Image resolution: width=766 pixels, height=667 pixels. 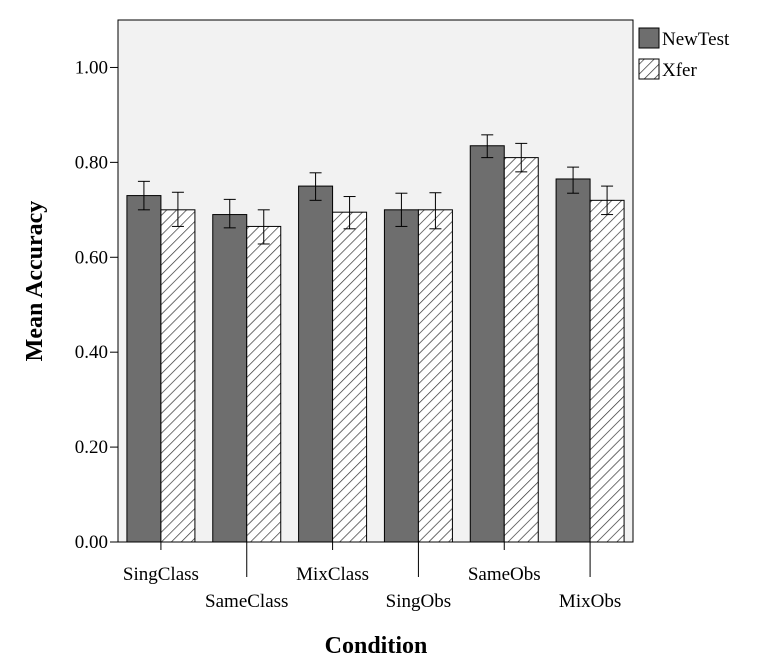 What do you see at coordinates (332, 574) in the screenshot?
I see `x-category-label: MixClass` at bounding box center [332, 574].